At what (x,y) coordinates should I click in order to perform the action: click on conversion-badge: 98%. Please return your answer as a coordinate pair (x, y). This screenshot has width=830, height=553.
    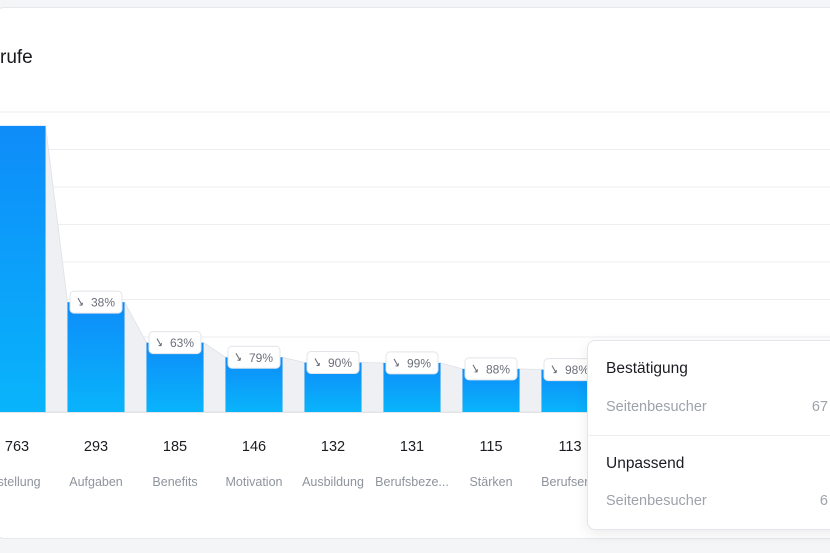
    Looking at the image, I should click on (570, 370).